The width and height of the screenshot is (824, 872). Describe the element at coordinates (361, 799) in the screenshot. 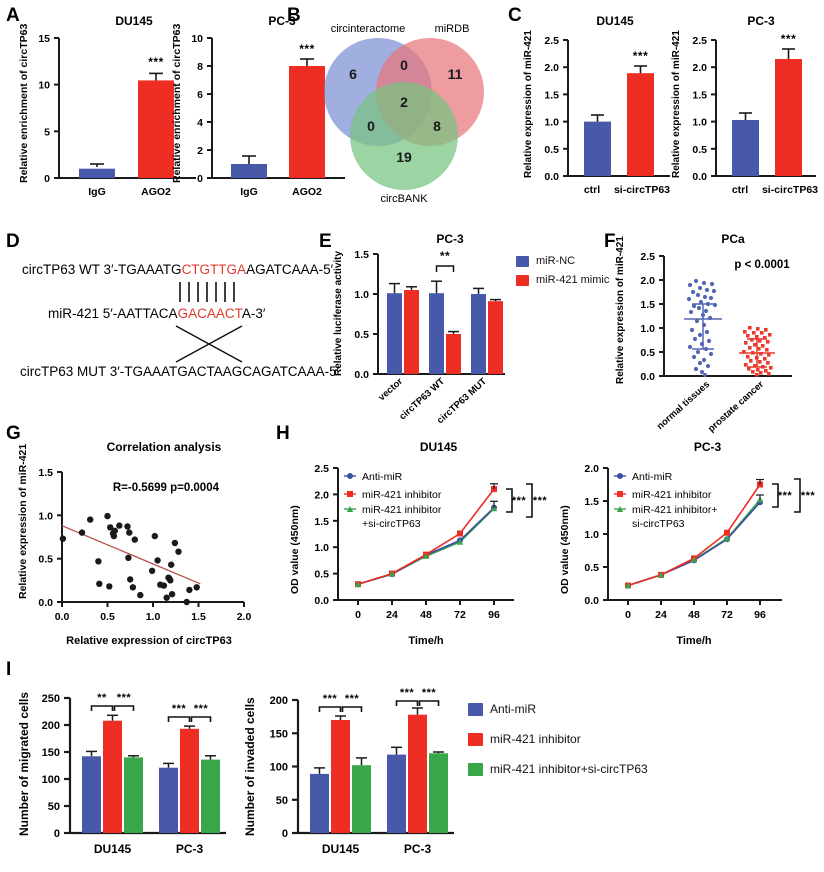

I see `bar-inv-du145-inhibitor-si` at that location.